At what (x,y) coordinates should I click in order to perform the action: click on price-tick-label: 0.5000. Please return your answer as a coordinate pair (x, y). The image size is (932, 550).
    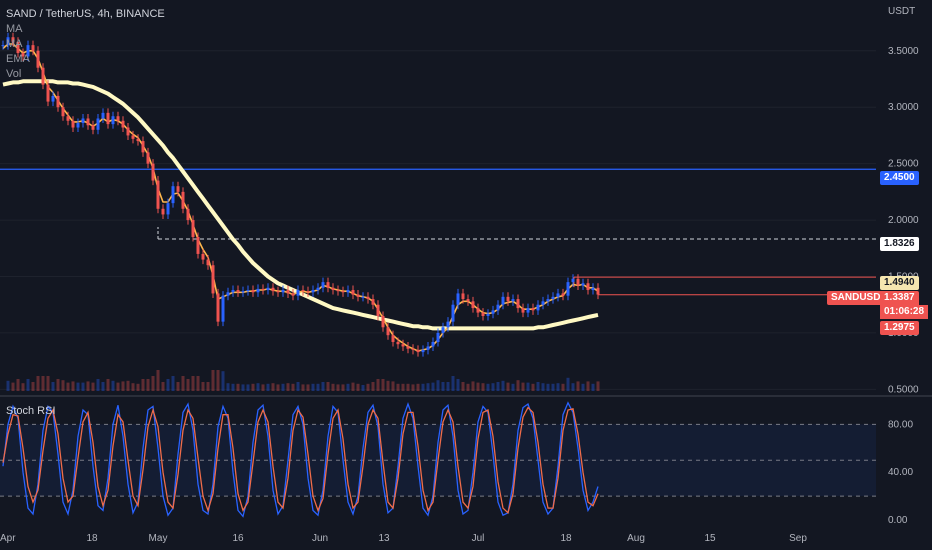
    Looking at the image, I should click on (903, 389).